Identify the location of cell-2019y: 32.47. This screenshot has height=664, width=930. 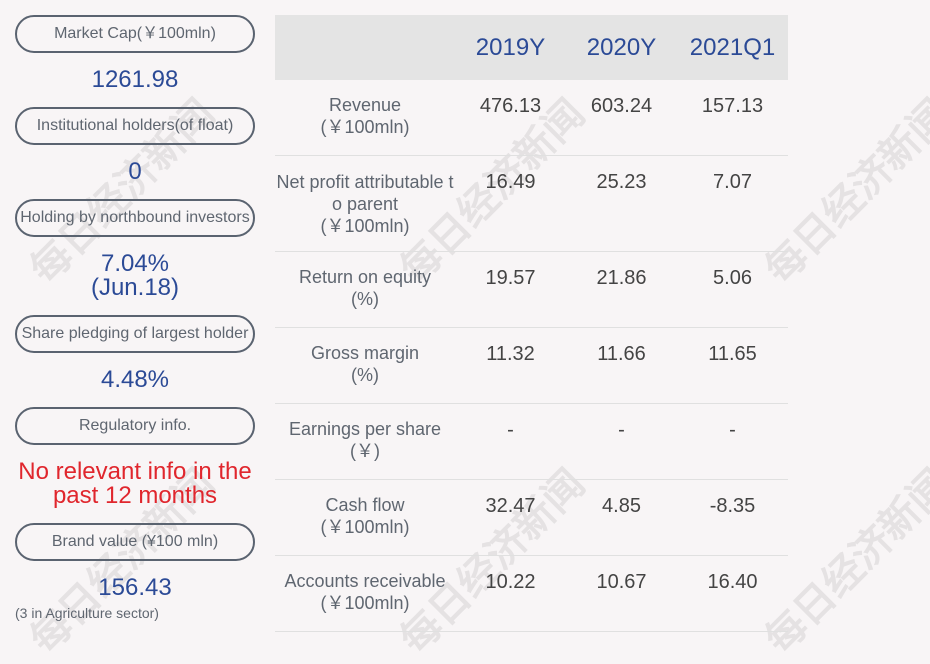
(510, 506).